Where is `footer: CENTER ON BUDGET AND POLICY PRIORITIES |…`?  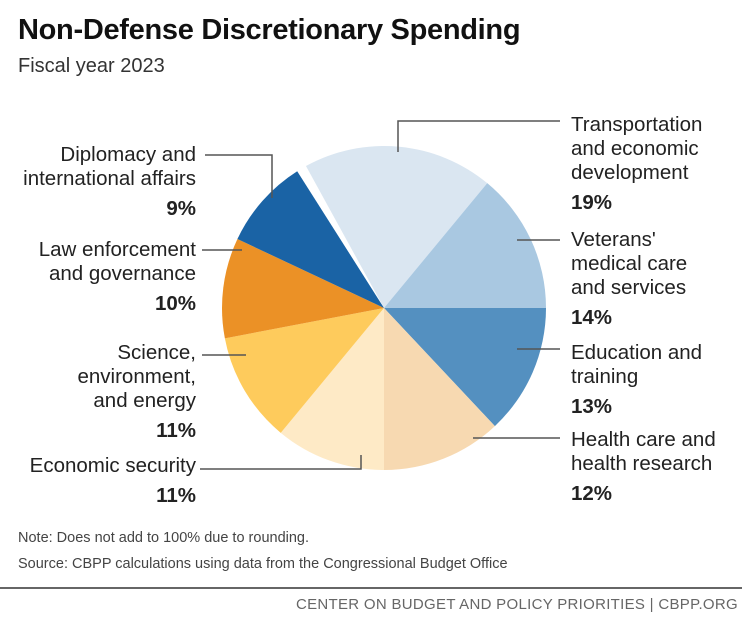
footer: CENTER ON BUDGET AND POLICY PRIORITIES |… is located at coordinates (516, 604).